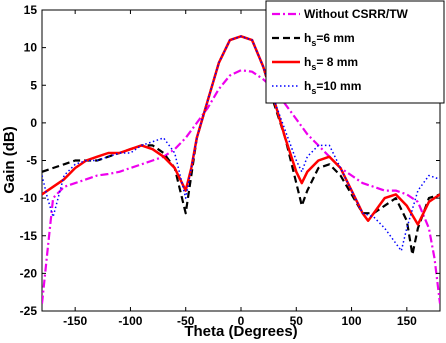 The image size is (446, 343). What do you see at coordinates (31, 161) in the screenshot?
I see `y-tick-label: -5` at bounding box center [31, 161].